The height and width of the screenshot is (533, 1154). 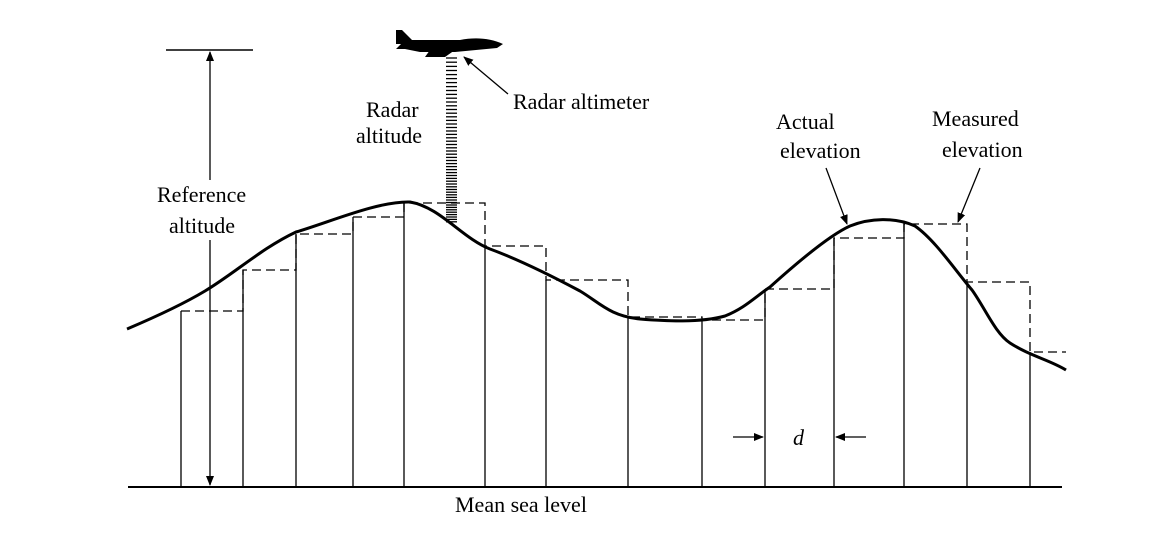 I want to click on measured-elevation-pointer, so click(x=969, y=195).